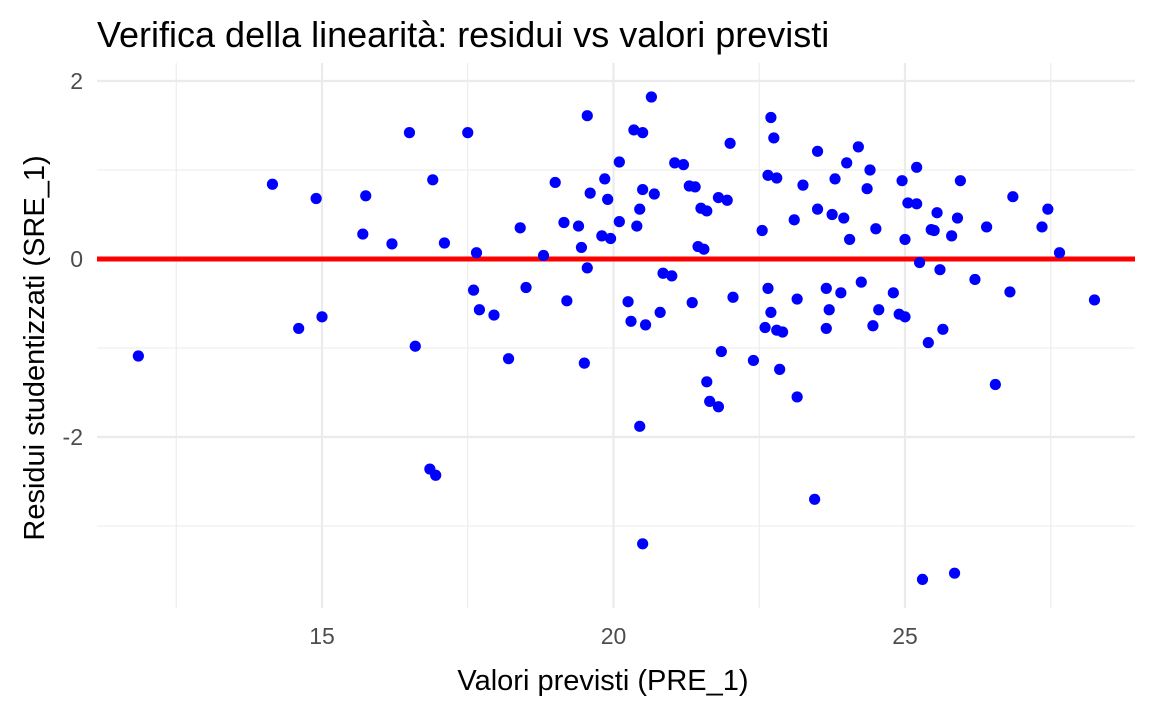 This screenshot has height=711, width=1152. I want to click on y-axis-title: Residui studentizzati (SRE_1), so click(35, 347).